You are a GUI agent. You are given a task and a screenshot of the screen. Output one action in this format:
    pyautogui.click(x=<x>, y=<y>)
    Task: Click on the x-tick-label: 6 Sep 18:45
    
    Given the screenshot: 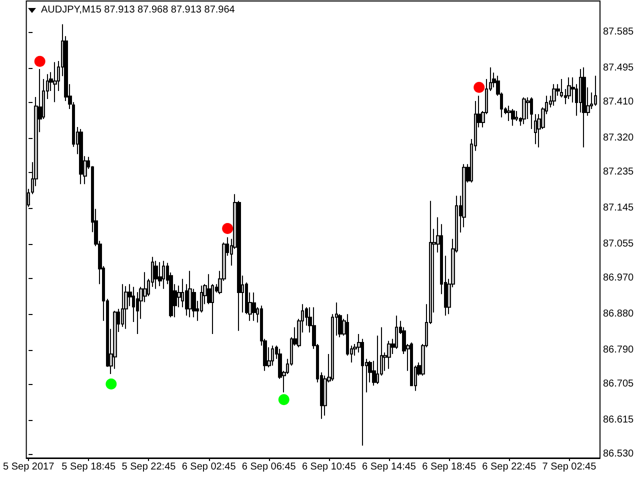 What is the action you would take?
    pyautogui.click(x=449, y=467)
    